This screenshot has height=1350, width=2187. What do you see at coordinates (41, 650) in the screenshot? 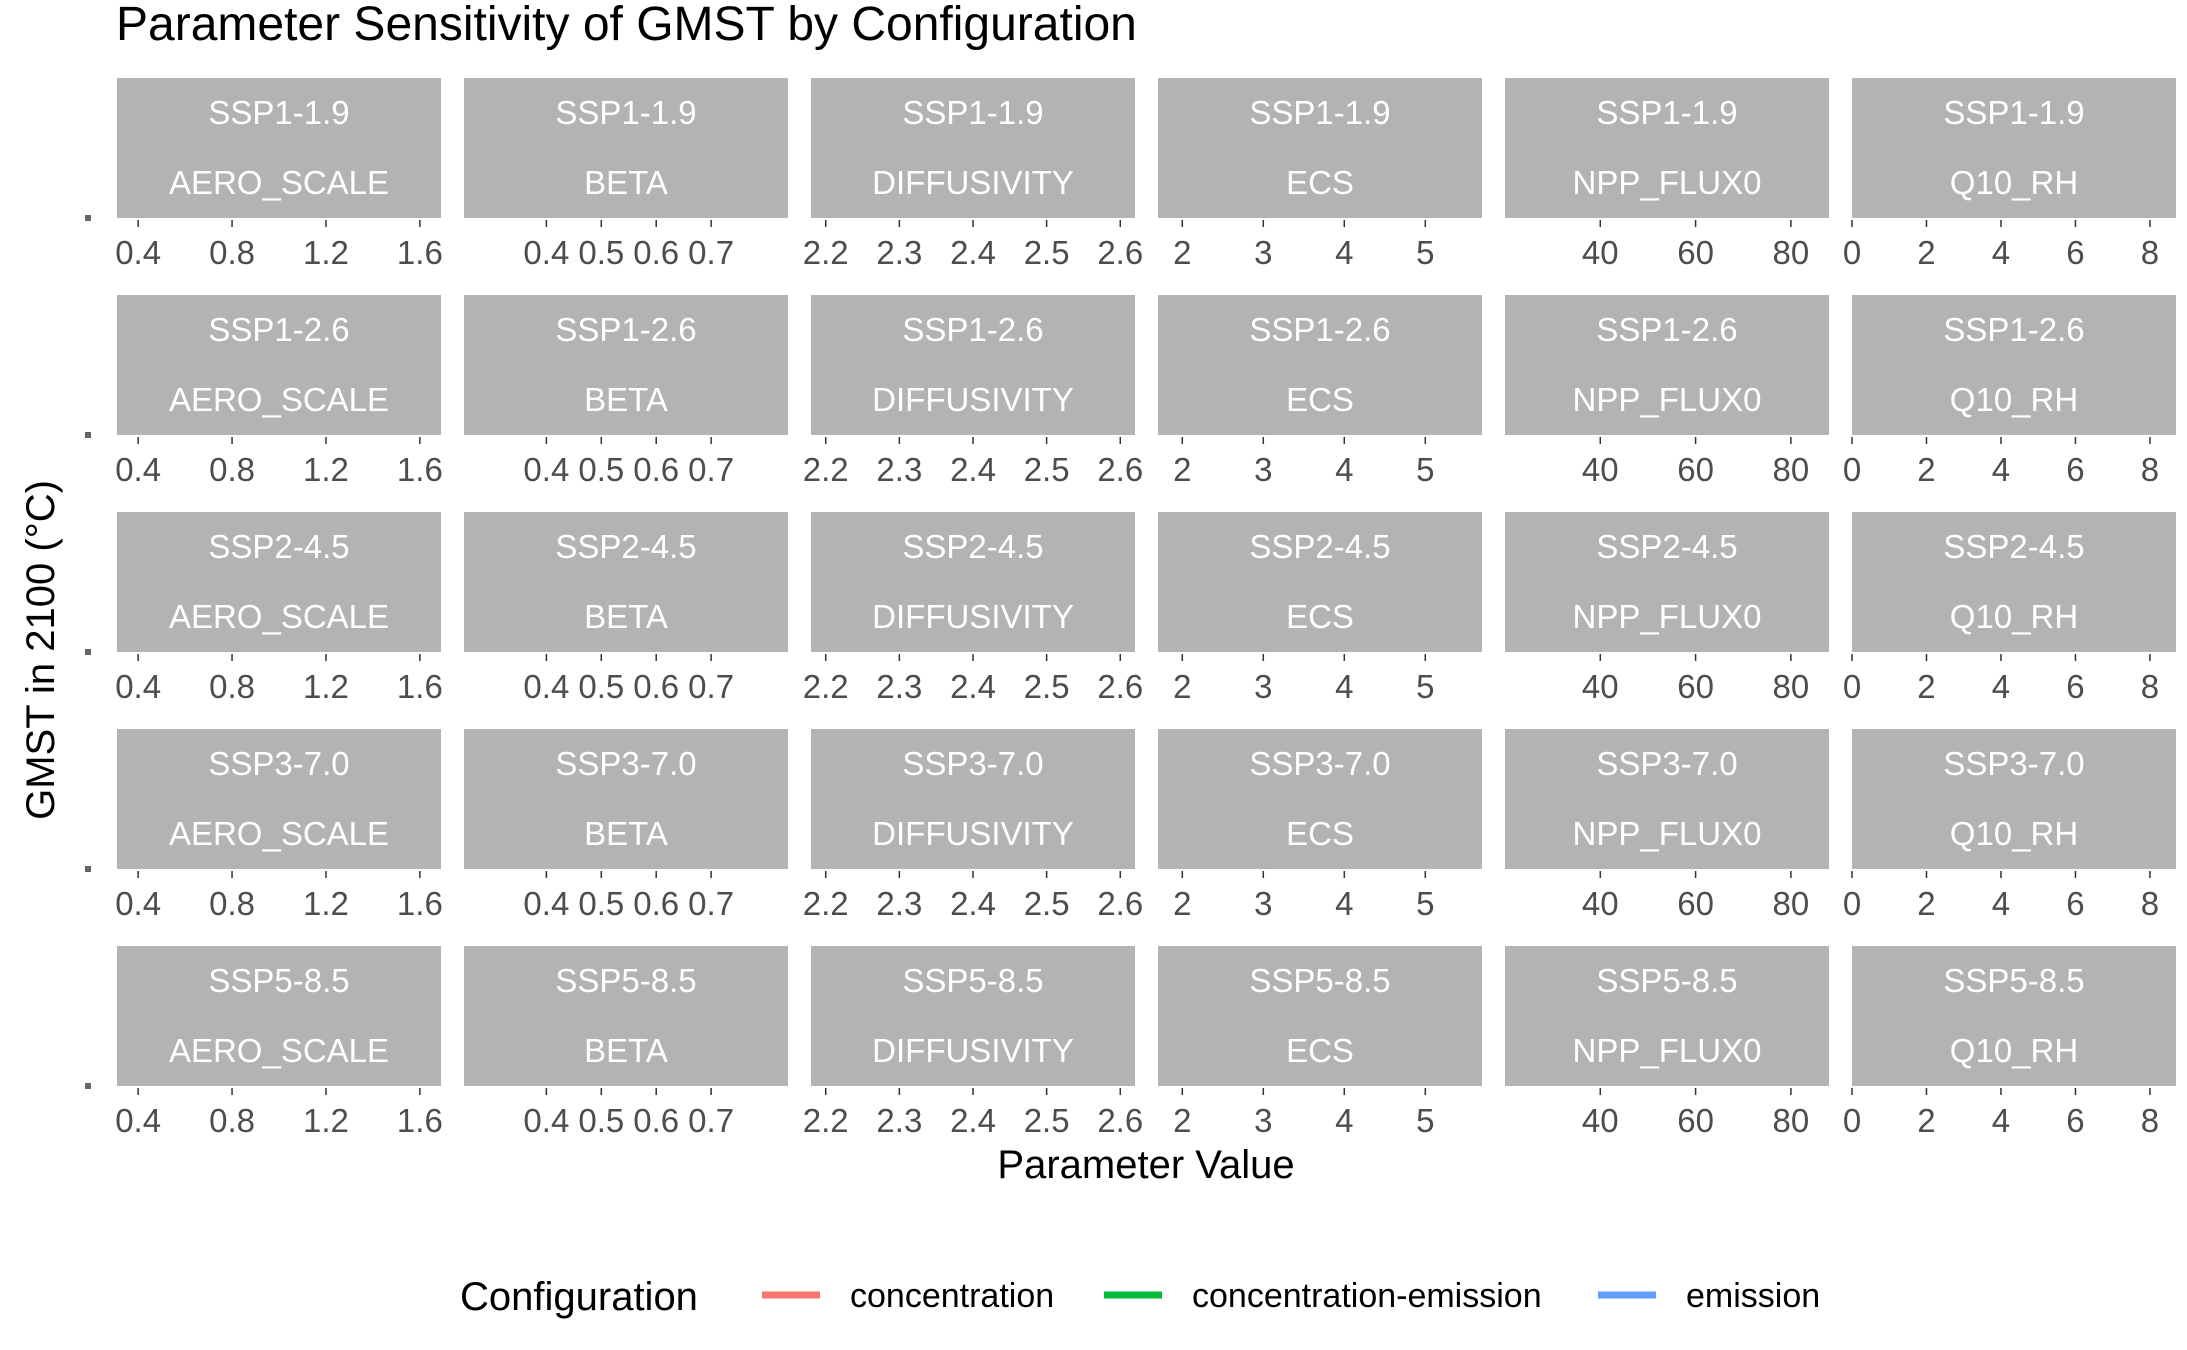
I see `y-axis-label: GMST in 2100 (°C)` at bounding box center [41, 650].